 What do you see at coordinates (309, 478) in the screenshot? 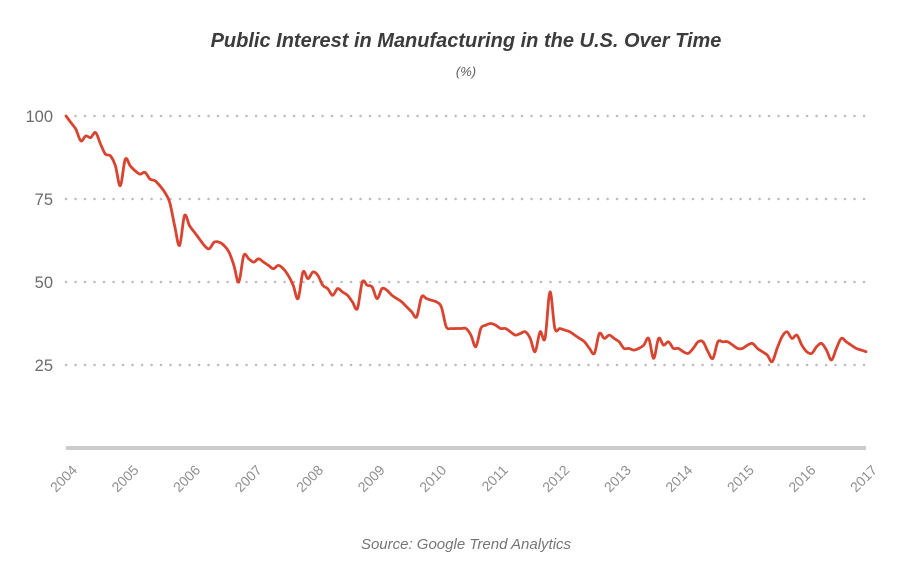
I see `x-axis-label-2008: 2008` at bounding box center [309, 478].